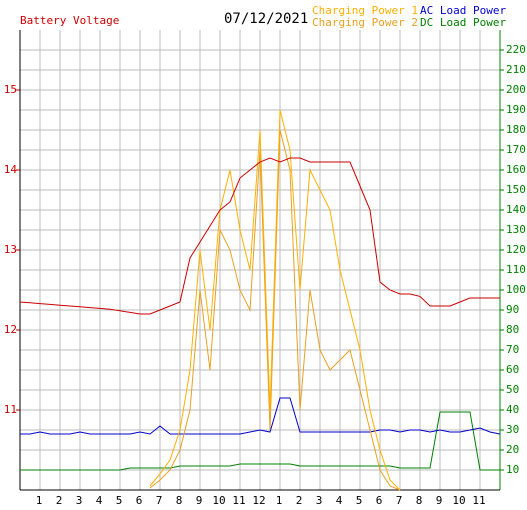  I want to click on y2-tick-label: 120, so click(516, 249).